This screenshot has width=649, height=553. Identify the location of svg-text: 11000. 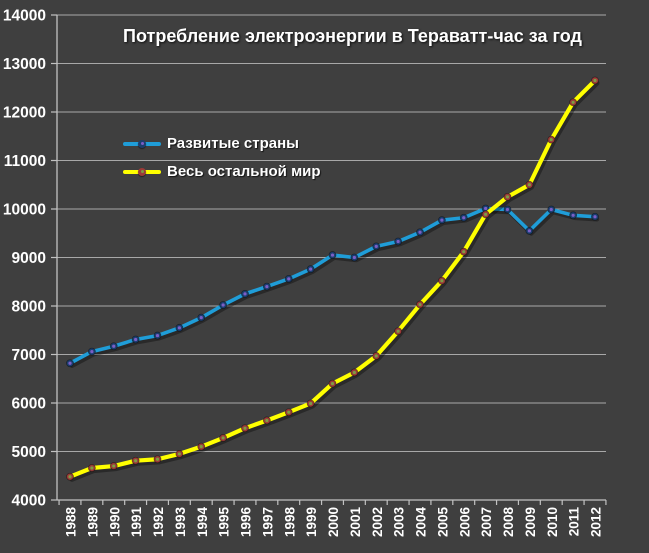
(25, 161).